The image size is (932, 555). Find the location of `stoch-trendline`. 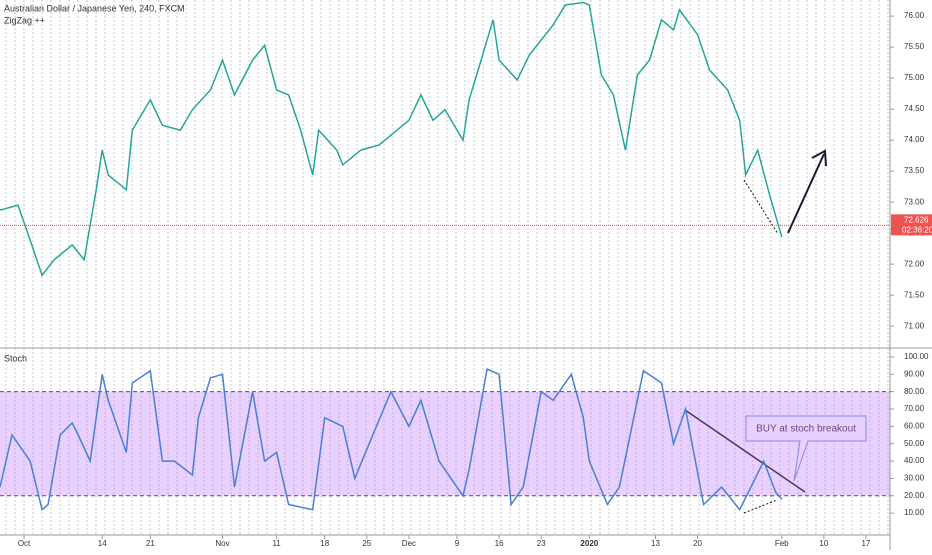

stoch-trendline is located at coordinates (745, 451).